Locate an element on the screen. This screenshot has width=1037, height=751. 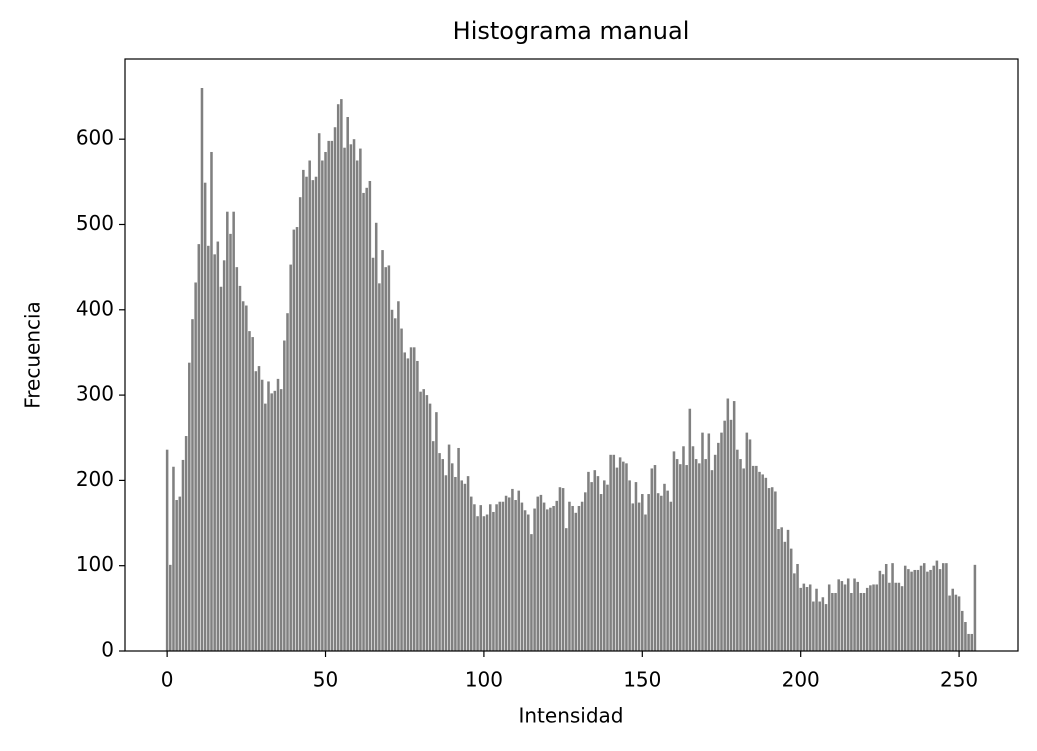
y-tick-label: 400 is located at coordinates (95, 308).